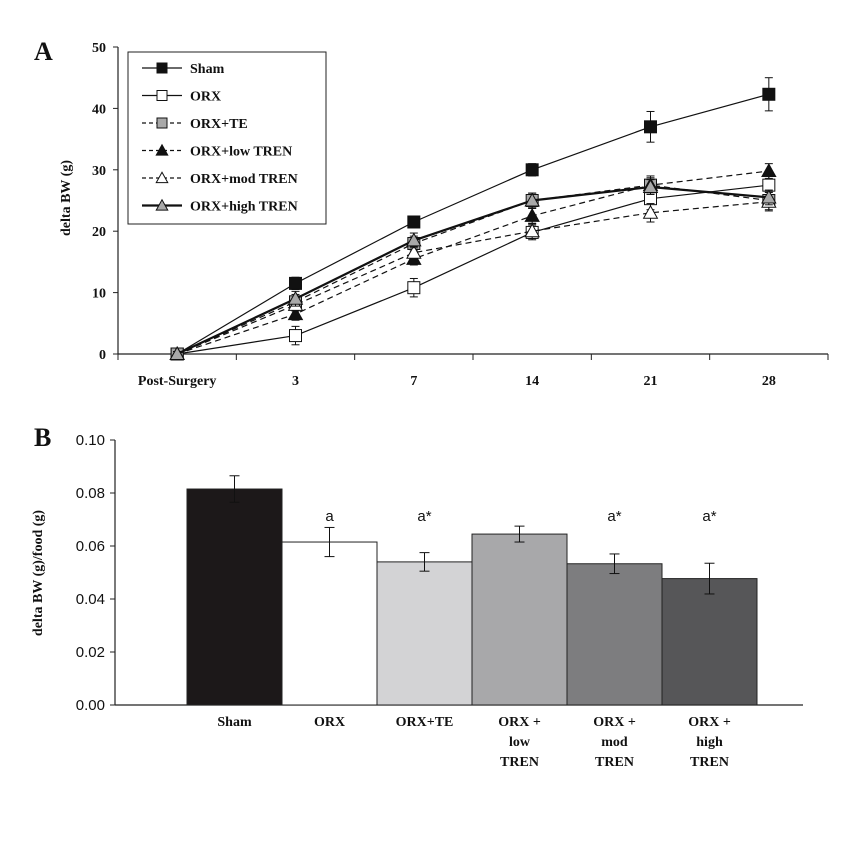  What do you see at coordinates (205, 97) in the screenshot?
I see `legend-label-orx: ORX` at bounding box center [205, 97].